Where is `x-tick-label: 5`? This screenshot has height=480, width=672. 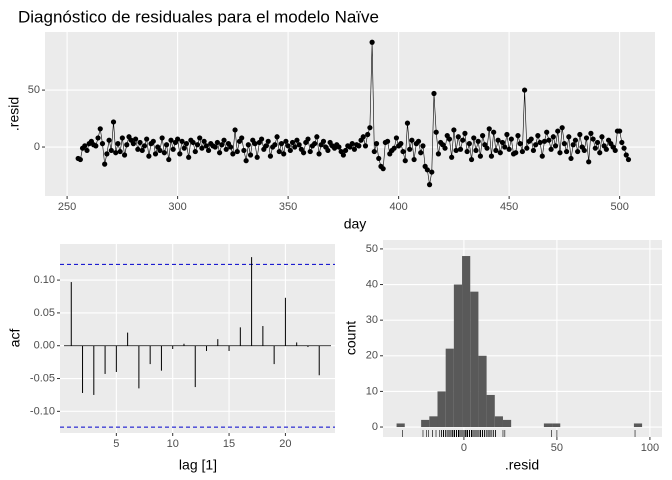
x-tick-label: 5 is located at coordinates (116, 444).